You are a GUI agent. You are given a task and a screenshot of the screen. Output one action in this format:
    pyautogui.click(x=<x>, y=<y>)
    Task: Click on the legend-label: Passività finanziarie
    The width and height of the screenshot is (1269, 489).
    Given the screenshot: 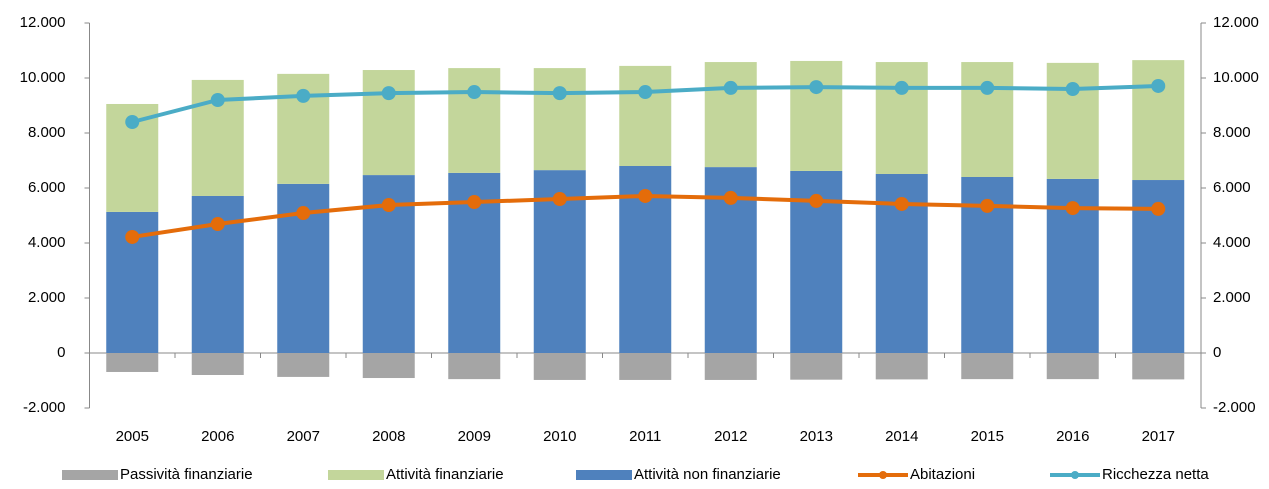 What is the action you would take?
    pyautogui.click(x=186, y=474)
    